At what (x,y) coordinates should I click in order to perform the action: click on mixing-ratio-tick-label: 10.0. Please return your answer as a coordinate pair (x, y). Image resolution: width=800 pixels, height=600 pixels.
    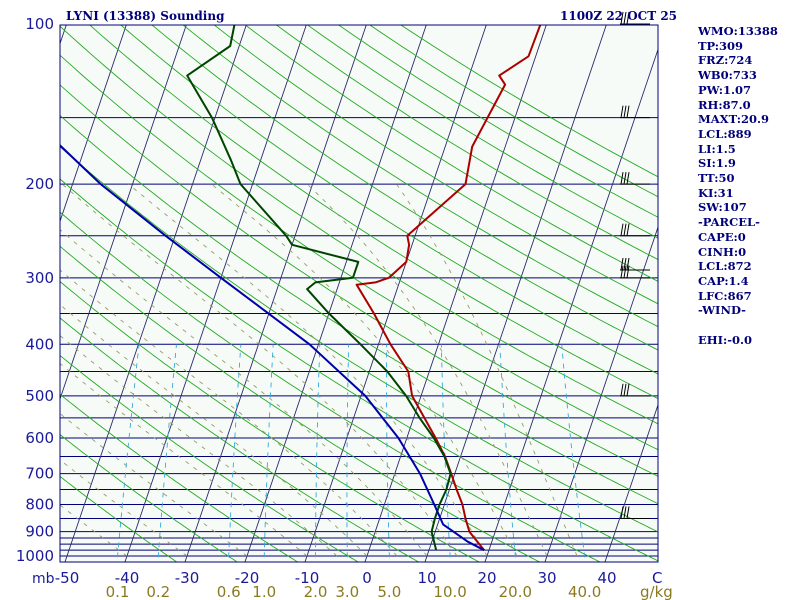
    Looking at the image, I should click on (449, 591).